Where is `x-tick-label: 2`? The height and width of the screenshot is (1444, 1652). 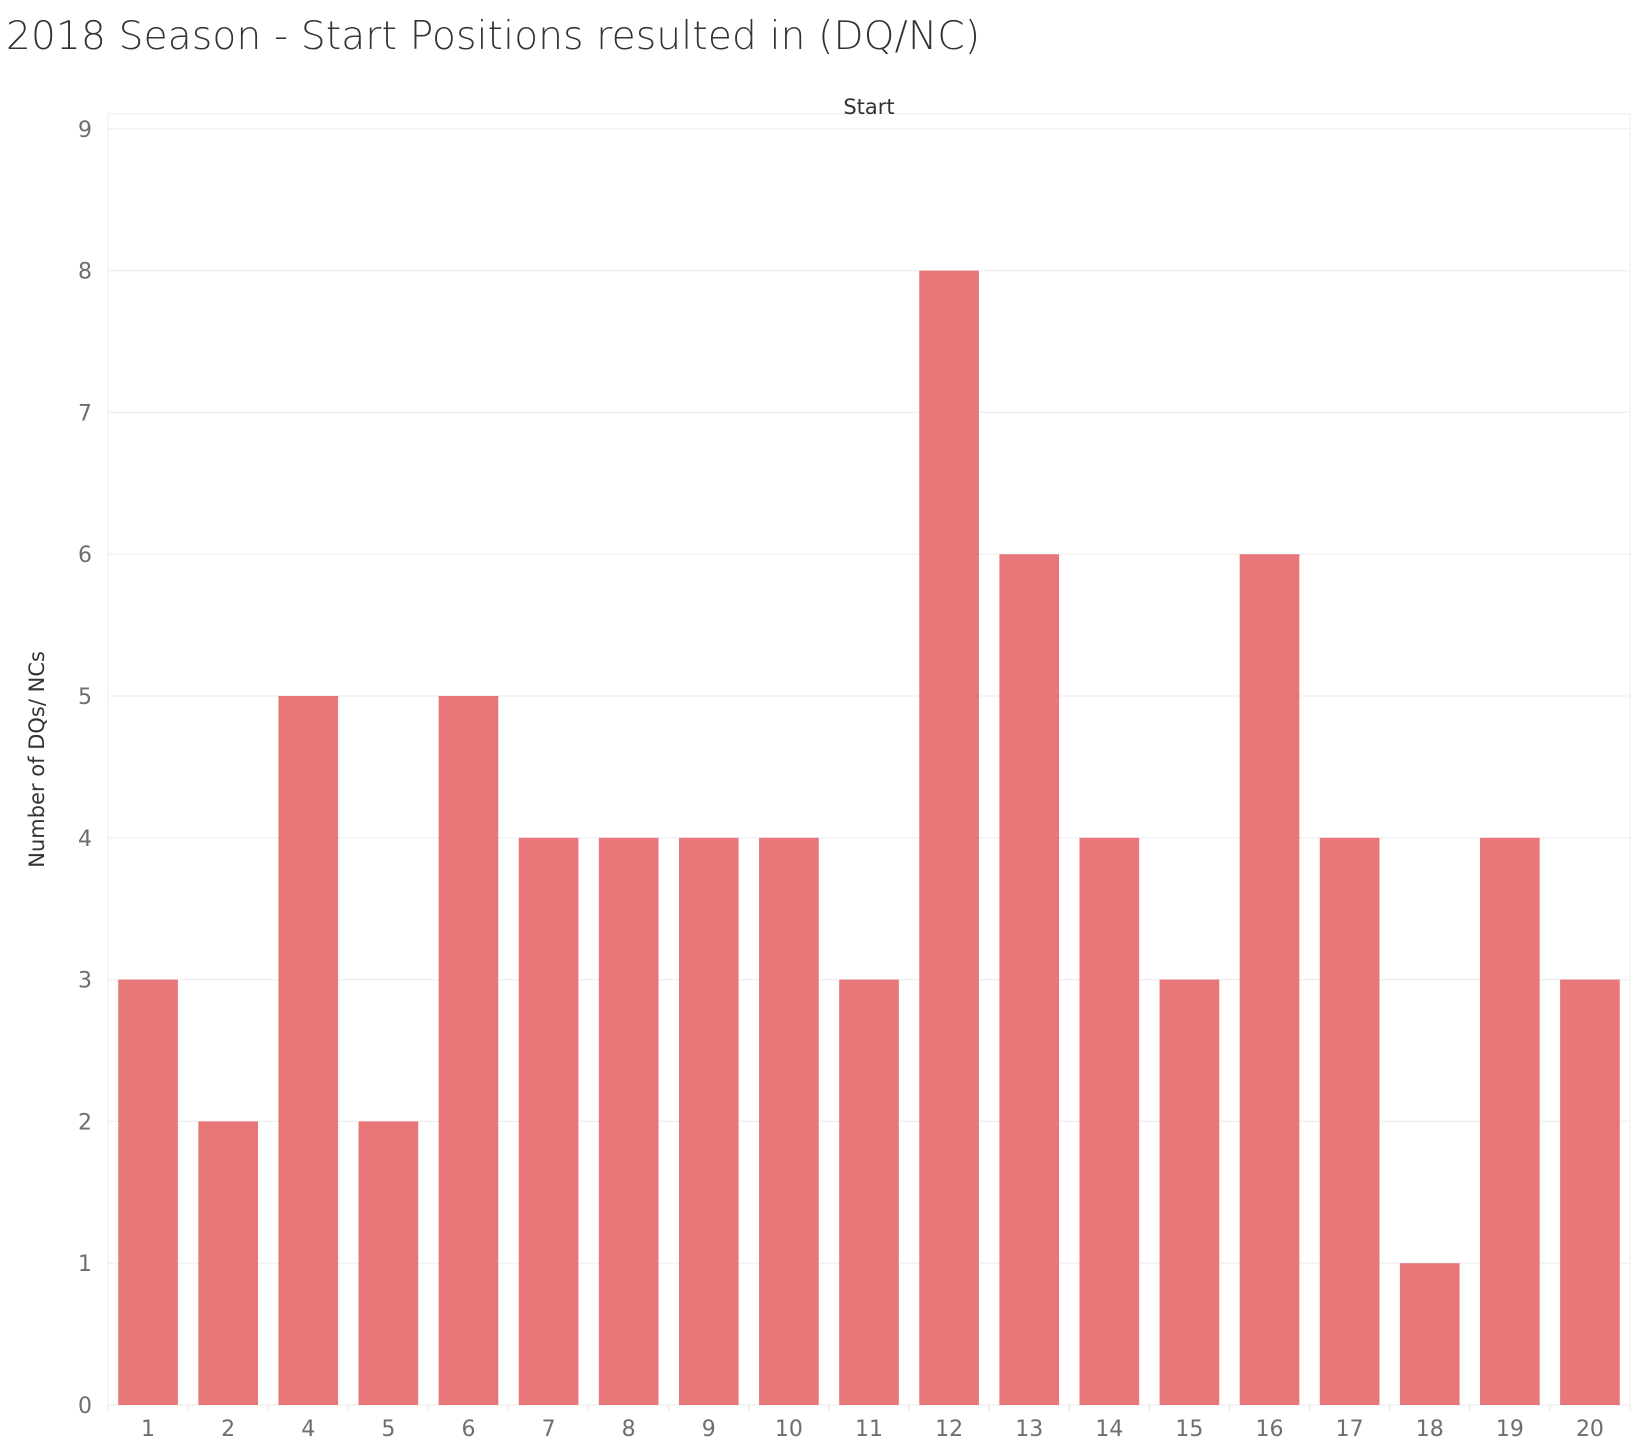 x-tick-label: 2 is located at coordinates (228, 1429).